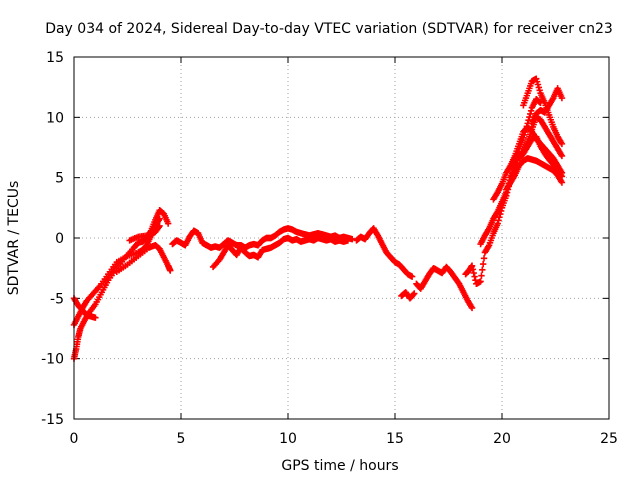  I want to click on y-tick-label: -10, so click(52, 360).